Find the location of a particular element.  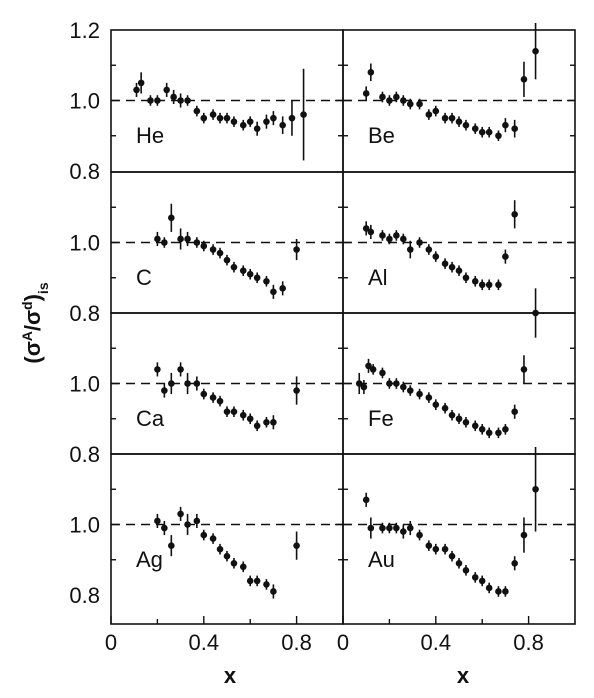

panel-ca: Ca is located at coordinates (227, 383).